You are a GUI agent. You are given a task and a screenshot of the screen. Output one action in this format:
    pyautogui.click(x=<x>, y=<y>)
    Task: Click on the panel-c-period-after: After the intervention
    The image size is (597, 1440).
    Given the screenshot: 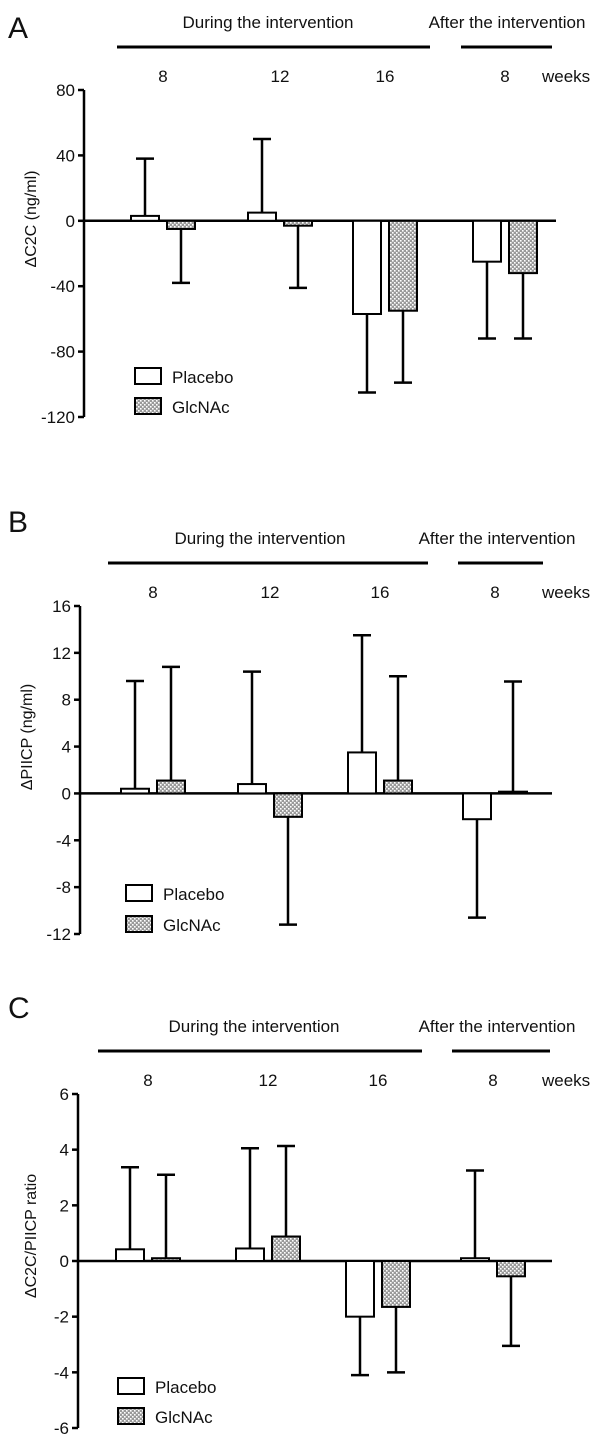 What is the action you would take?
    pyautogui.click(x=497, y=1026)
    